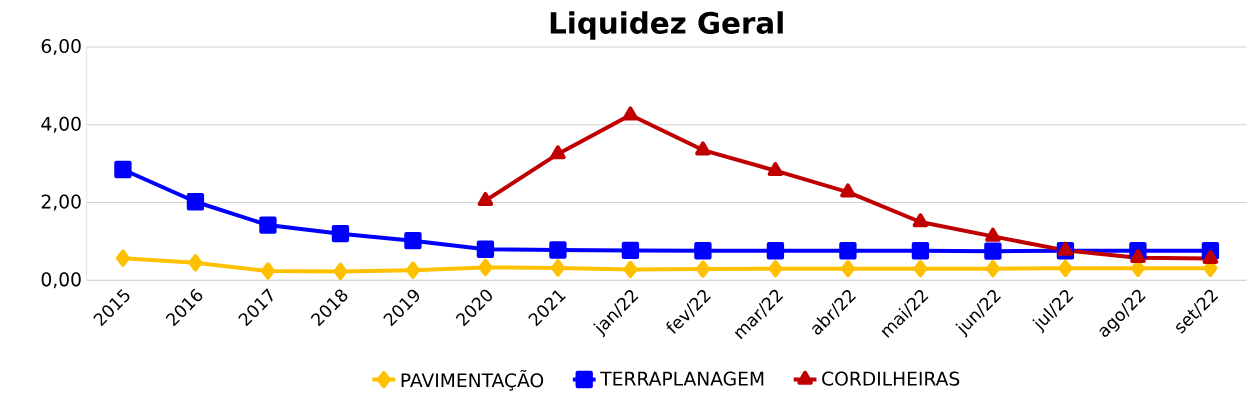 The image size is (1258, 403). Describe the element at coordinates (61, 202) in the screenshot. I see `y-tick-label: 2,00` at that location.